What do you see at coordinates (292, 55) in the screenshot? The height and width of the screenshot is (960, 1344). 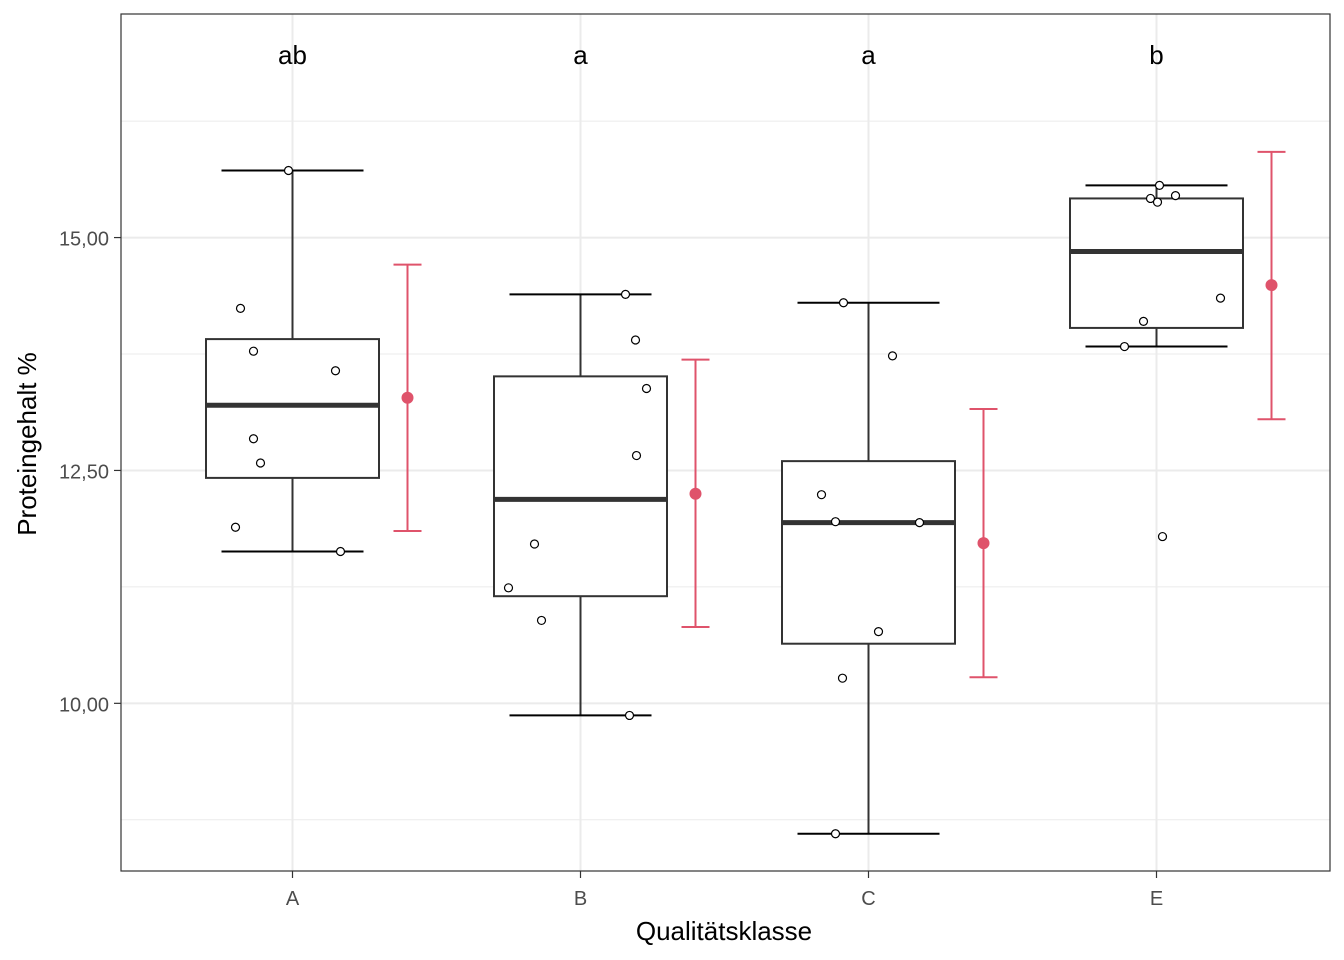 I see `group-letter: ab` at bounding box center [292, 55].